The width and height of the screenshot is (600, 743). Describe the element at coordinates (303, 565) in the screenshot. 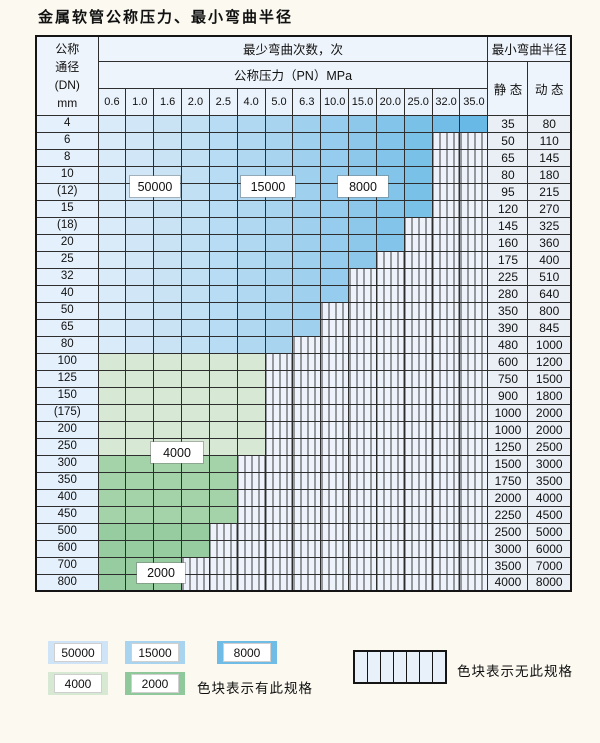

I see `table-row-dn-700: 700 3500 7000` at that location.